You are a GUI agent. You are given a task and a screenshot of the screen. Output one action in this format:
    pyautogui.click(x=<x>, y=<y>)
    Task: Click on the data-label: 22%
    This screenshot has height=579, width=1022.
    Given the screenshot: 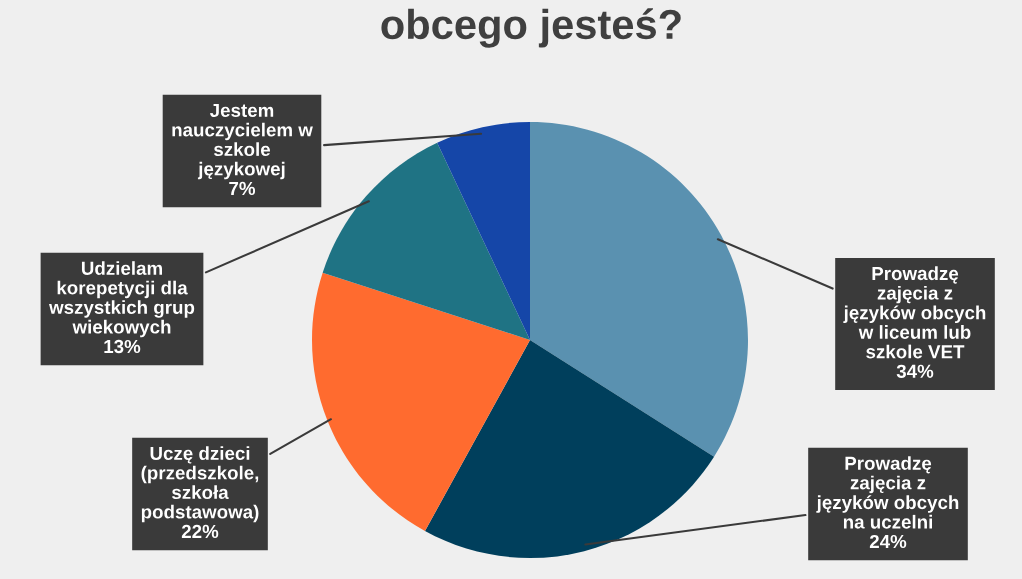 What is the action you would take?
    pyautogui.click(x=200, y=531)
    